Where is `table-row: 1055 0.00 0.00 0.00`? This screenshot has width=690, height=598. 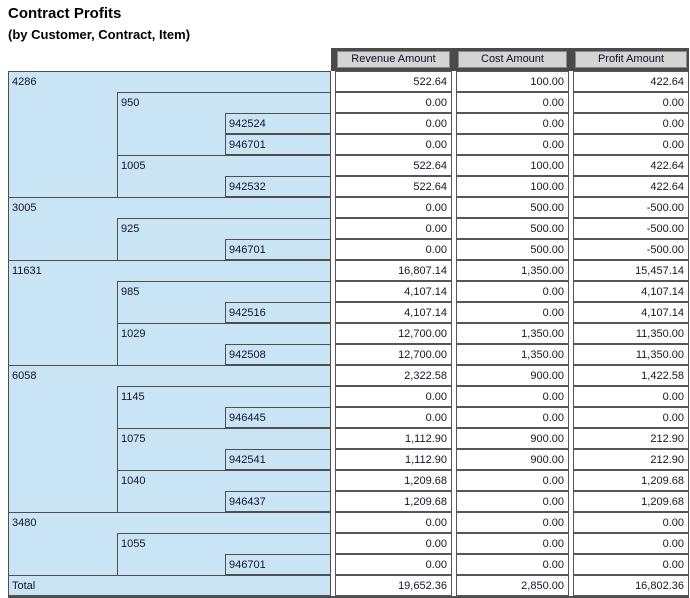
table-row: 1055 0.00 0.00 0.00 is located at coordinates (348, 554).